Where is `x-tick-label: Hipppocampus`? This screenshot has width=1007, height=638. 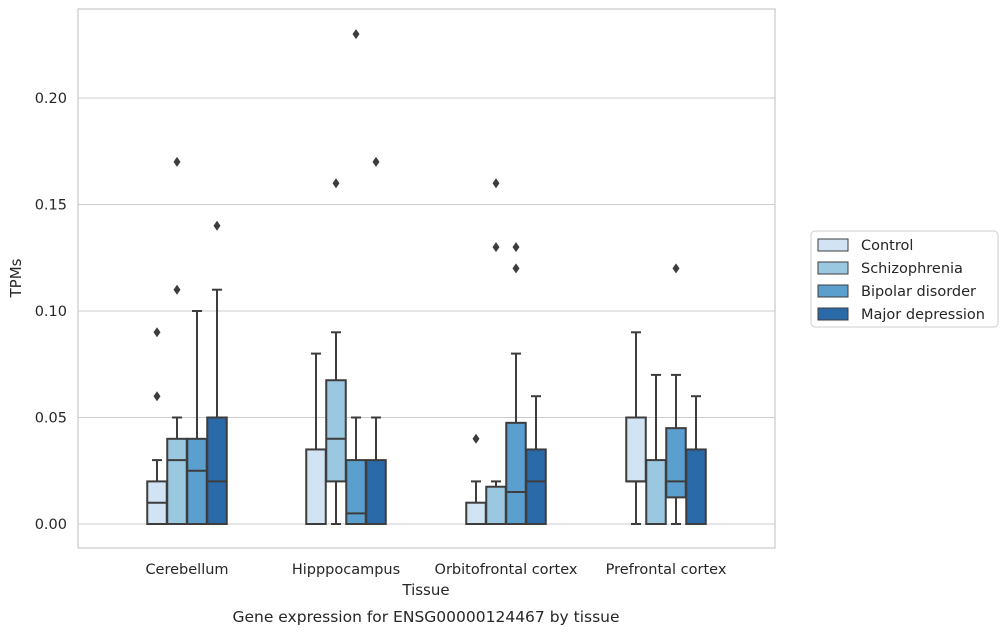
x-tick-label: Hipppocampus is located at coordinates (346, 570).